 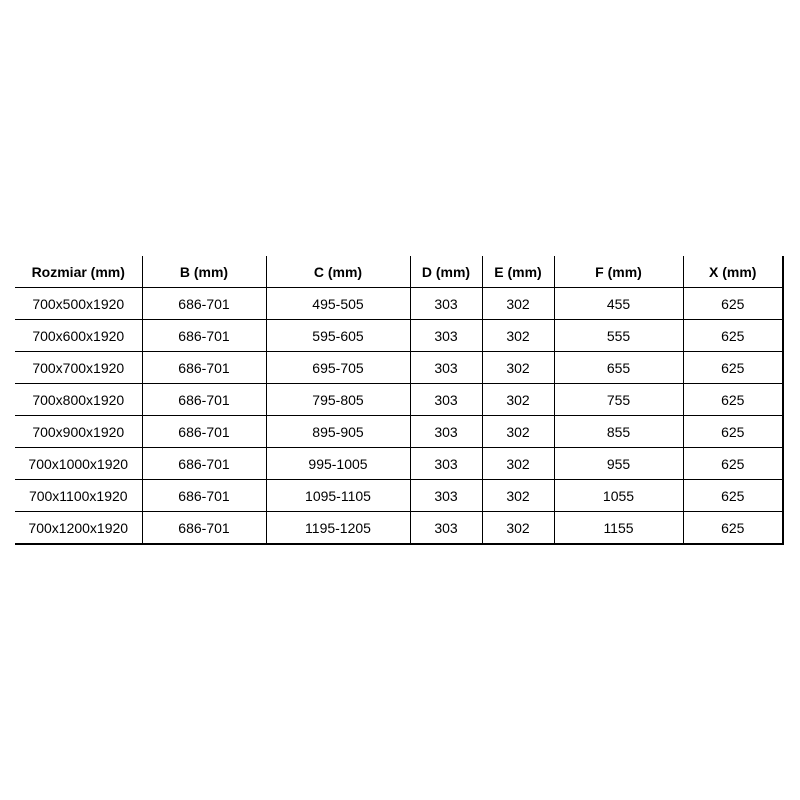 What do you see at coordinates (78, 463) in the screenshot?
I see `table-cell: 700x1000x1920` at bounding box center [78, 463].